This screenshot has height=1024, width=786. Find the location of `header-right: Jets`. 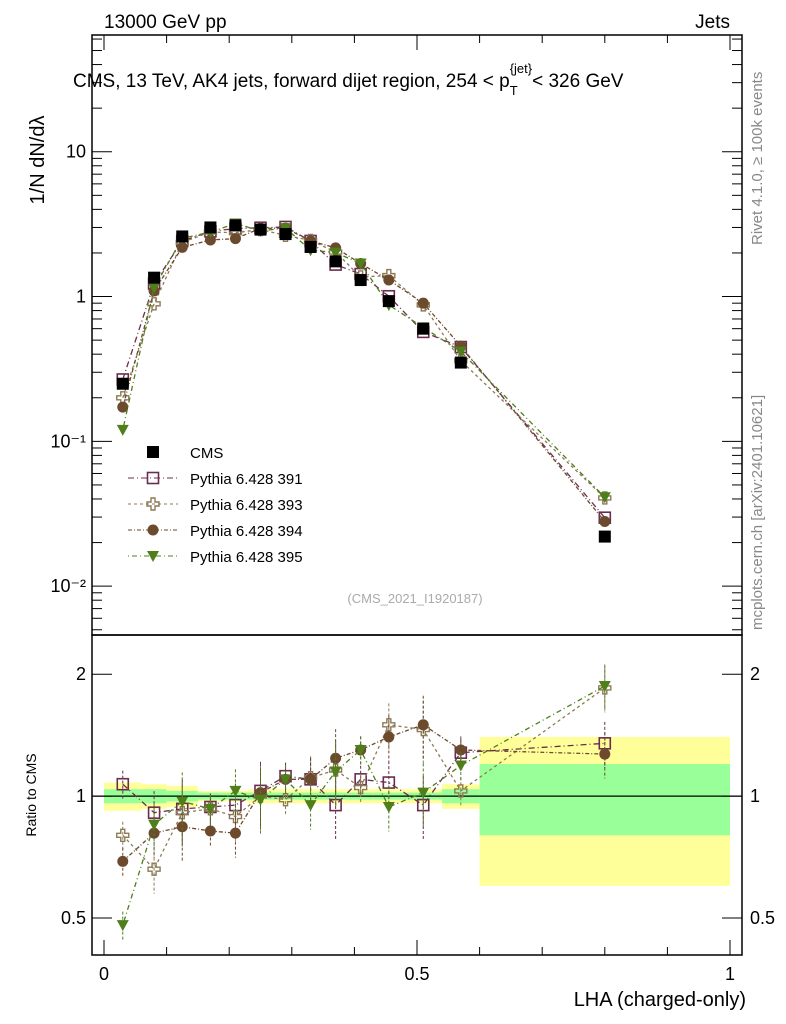

header-right: Jets is located at coordinates (712, 22).